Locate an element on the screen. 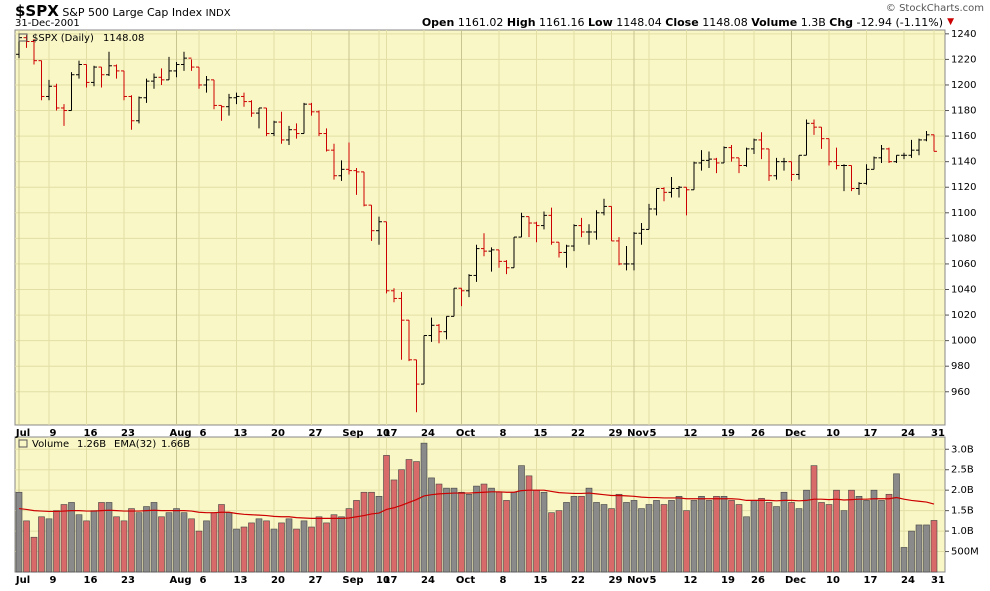  x-tick-label: 6 is located at coordinates (203, 433).